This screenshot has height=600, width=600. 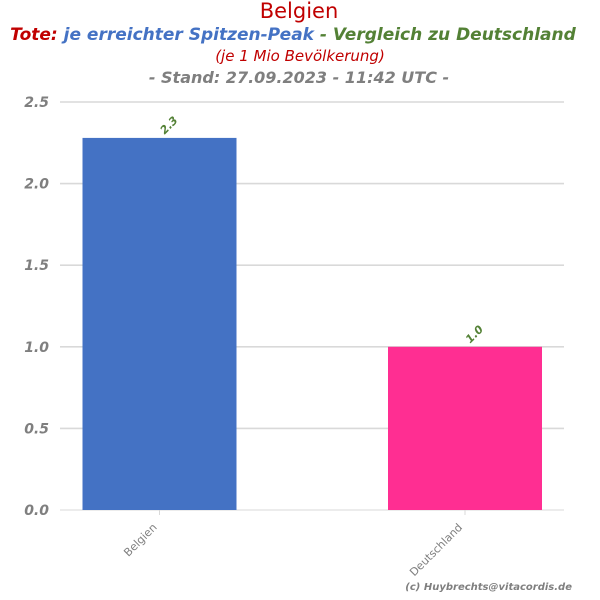 I want to click on y-axis-ticks: 0.0 0.5 1.0 1.5 2.0 2.5, so click(x=36, y=307).